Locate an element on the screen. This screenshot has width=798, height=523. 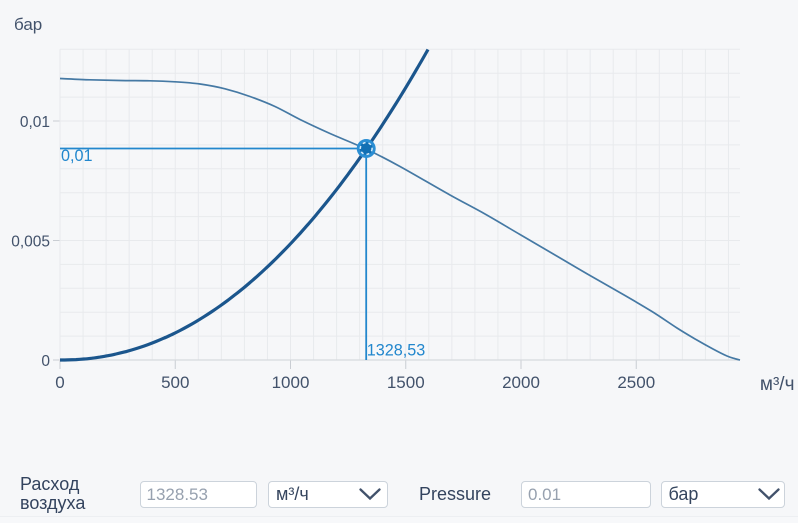
svg-text: 500 is located at coordinates (175, 382).